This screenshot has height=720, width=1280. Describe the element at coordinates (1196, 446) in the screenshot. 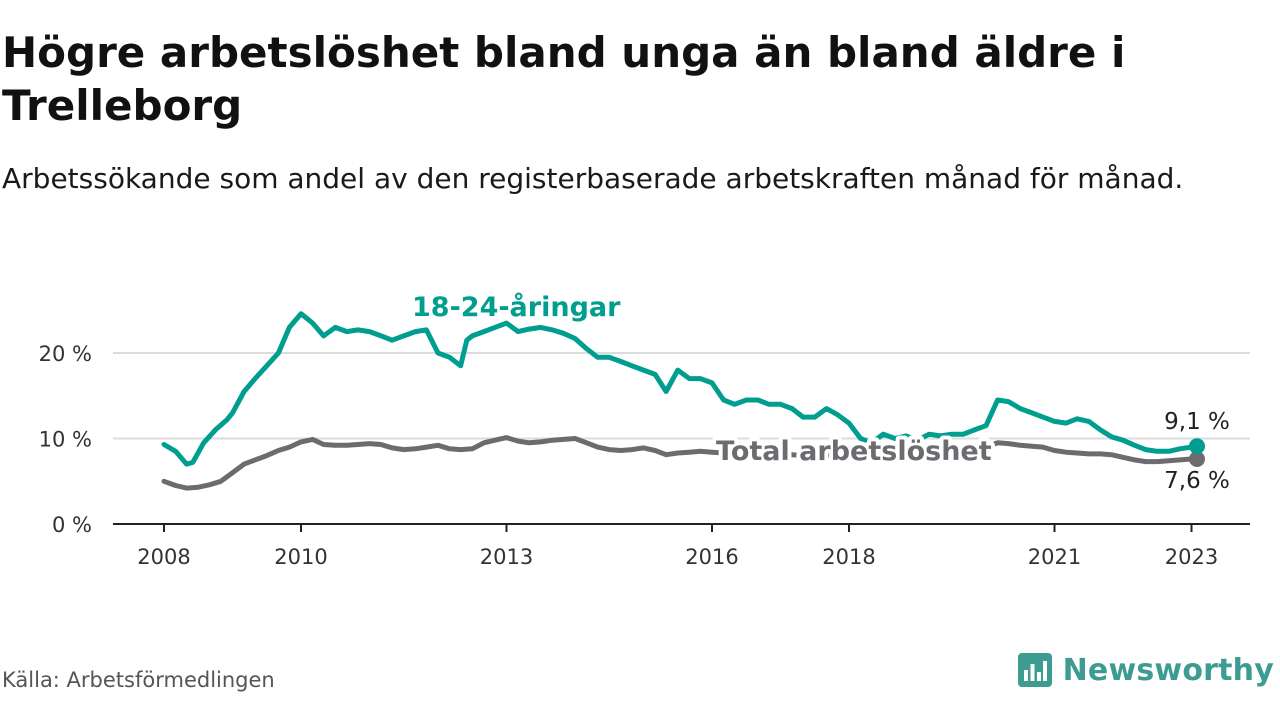

I see `series-endpoint-youth` at that location.